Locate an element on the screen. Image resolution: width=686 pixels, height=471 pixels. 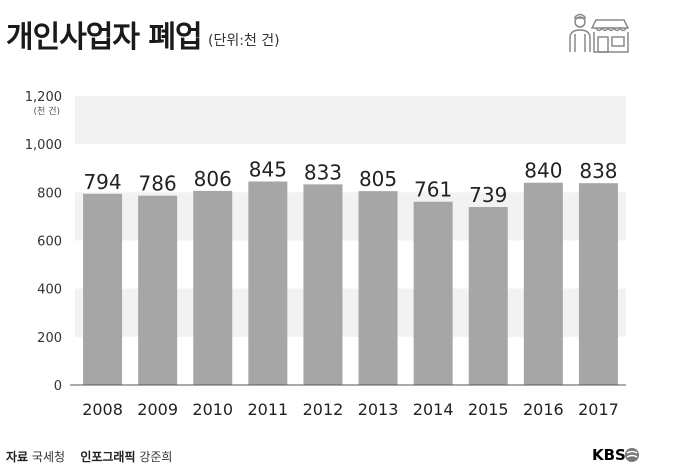
page-title: 개인사업자 폐업 is located at coordinates (104, 37).